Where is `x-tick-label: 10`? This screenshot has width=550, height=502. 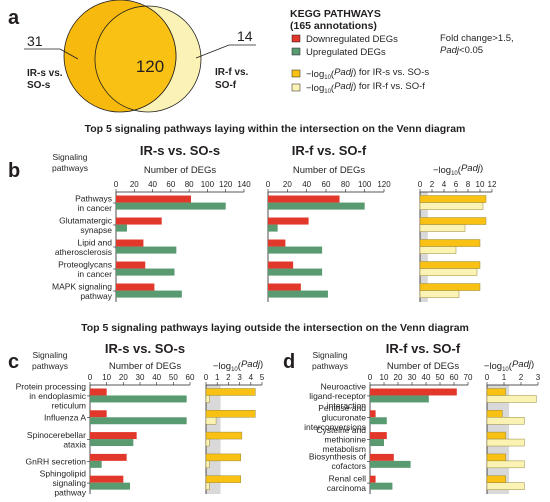
x-tick-label: 10 is located at coordinates (106, 377).